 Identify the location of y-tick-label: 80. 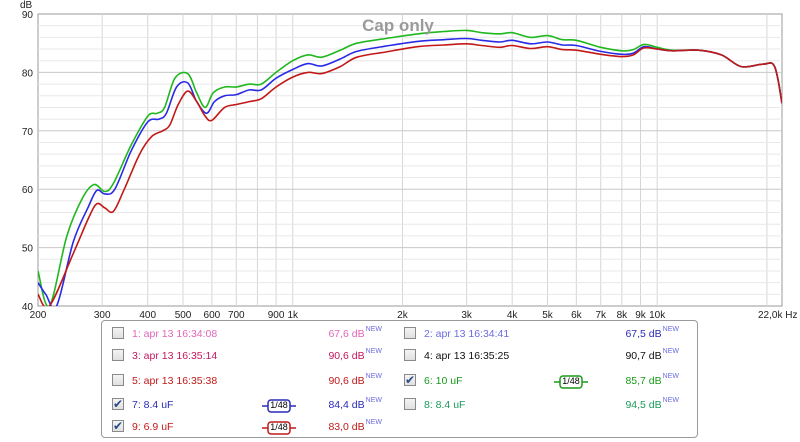
(28, 73).